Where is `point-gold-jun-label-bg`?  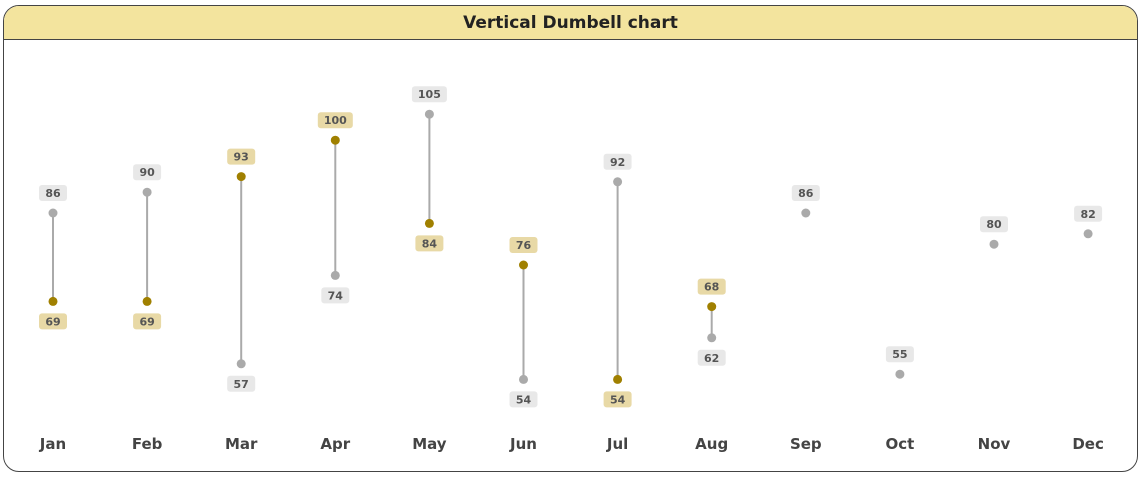
point-gold-jun-label-bg is located at coordinates (523, 245).